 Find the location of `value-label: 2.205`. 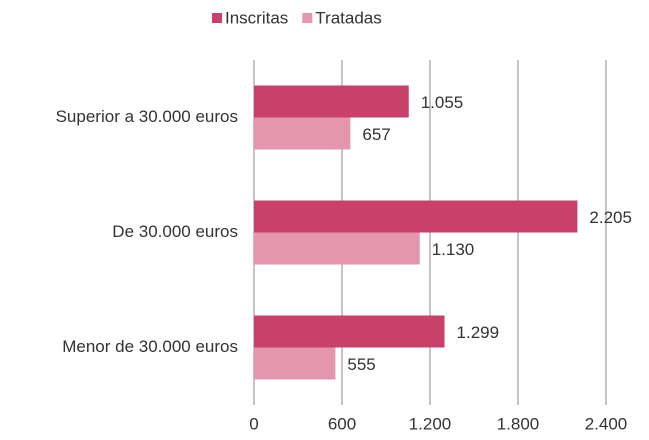

value-label: 2.205 is located at coordinates (610, 217).